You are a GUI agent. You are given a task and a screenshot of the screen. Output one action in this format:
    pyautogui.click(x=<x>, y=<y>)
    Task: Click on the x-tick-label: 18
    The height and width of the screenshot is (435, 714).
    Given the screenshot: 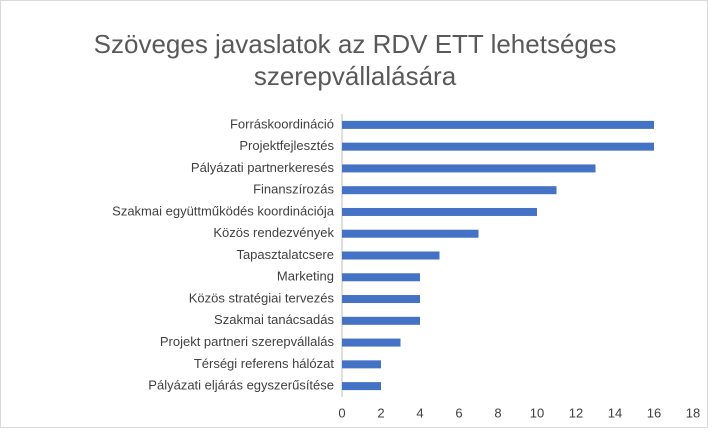 What is the action you would take?
    pyautogui.click(x=693, y=412)
    